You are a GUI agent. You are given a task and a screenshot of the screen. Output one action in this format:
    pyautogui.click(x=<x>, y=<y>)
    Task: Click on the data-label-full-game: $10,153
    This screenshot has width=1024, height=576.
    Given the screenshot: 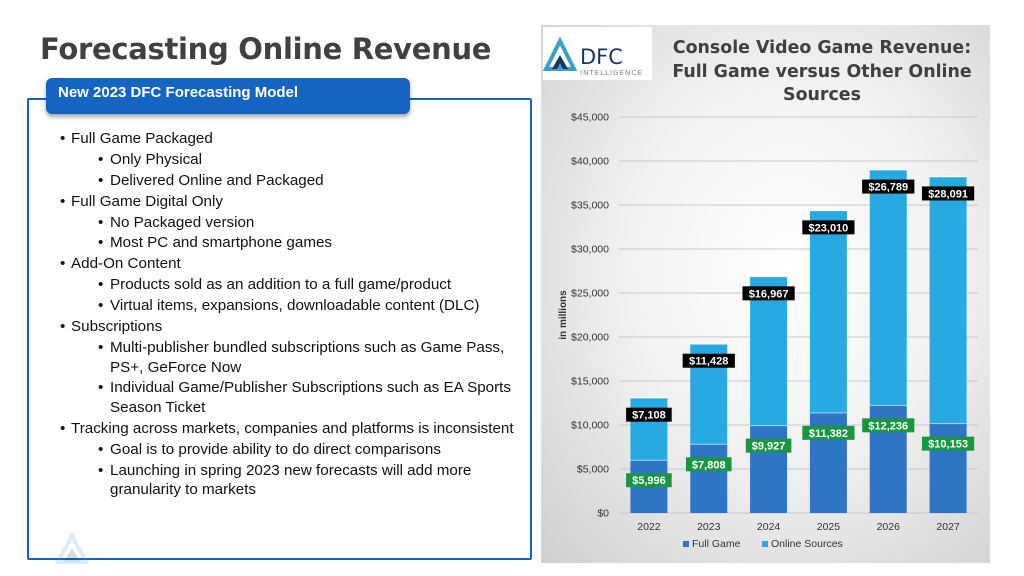 What is the action you would take?
    pyautogui.click(x=948, y=445)
    